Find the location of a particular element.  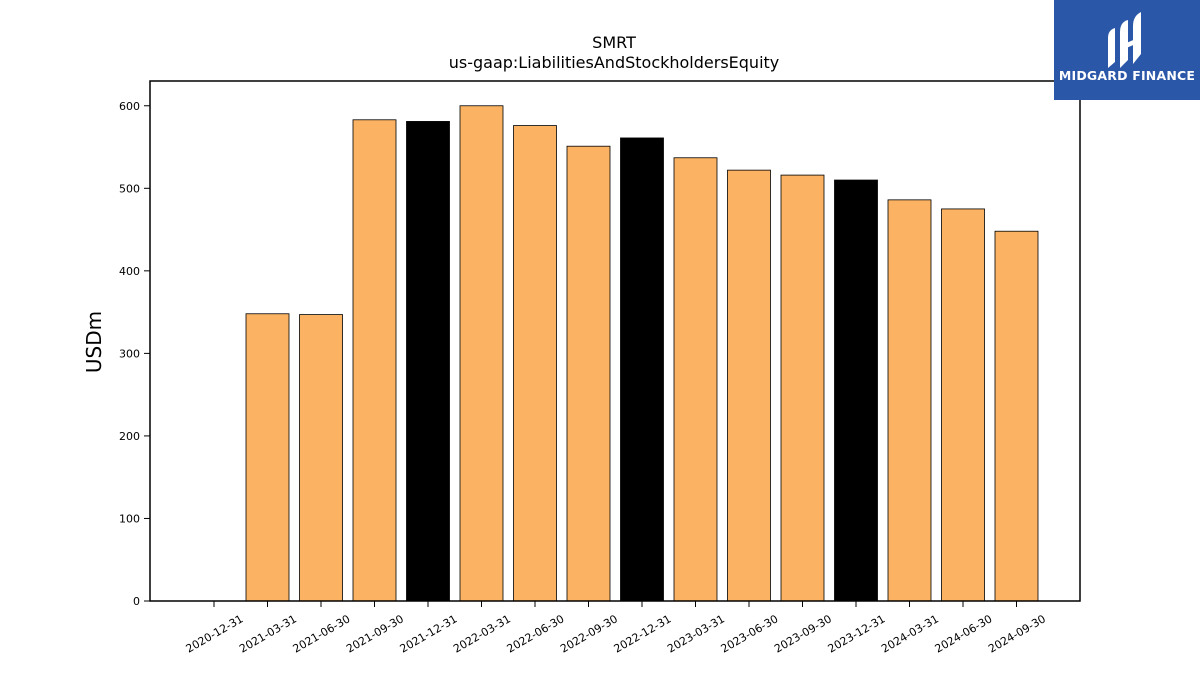

y-tick-label: 400 is located at coordinates (129, 271).